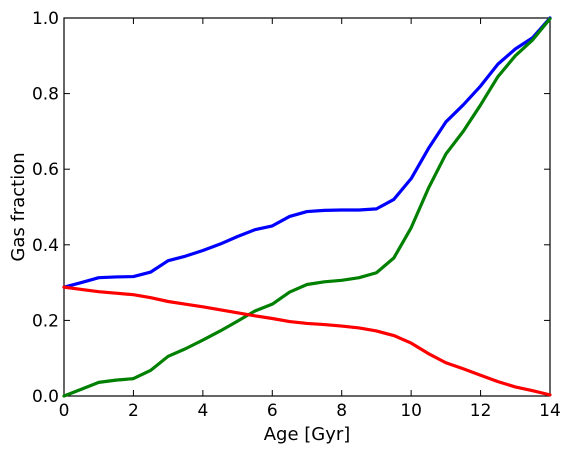 The width and height of the screenshot is (570, 449). What do you see at coordinates (45, 321) in the screenshot?
I see `y-tick-label: 0.2` at bounding box center [45, 321].